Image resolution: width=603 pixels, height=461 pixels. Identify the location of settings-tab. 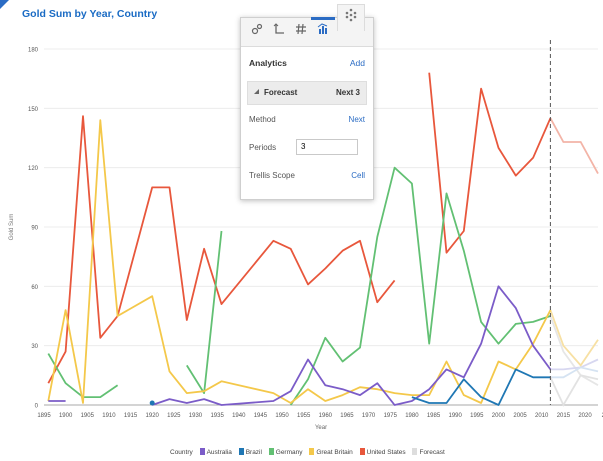
(257, 32).